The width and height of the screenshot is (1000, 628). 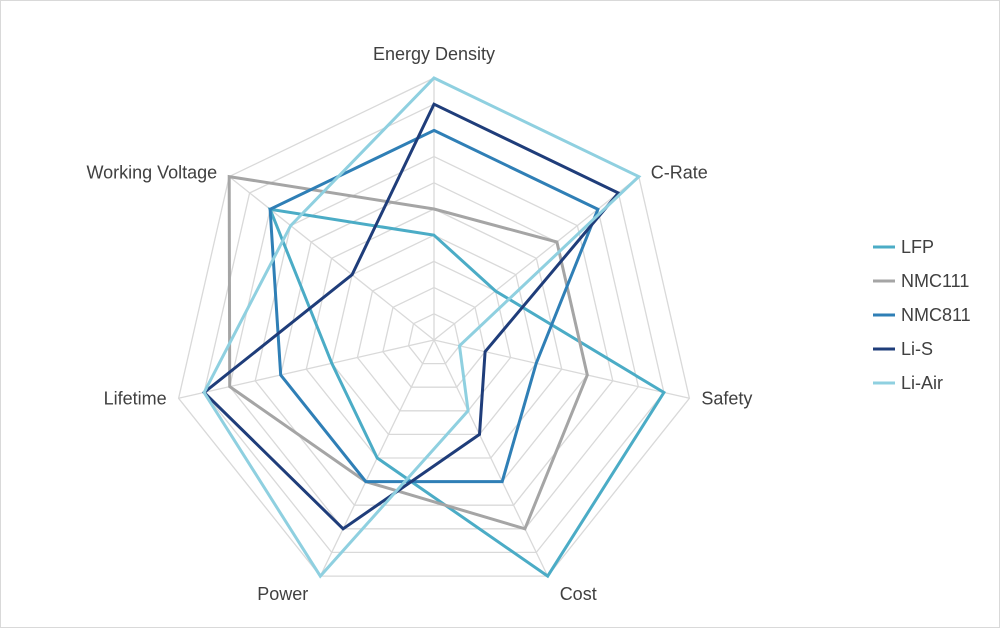 What do you see at coordinates (922, 383) in the screenshot?
I see `legend-label-li-air: Li-Air` at bounding box center [922, 383].